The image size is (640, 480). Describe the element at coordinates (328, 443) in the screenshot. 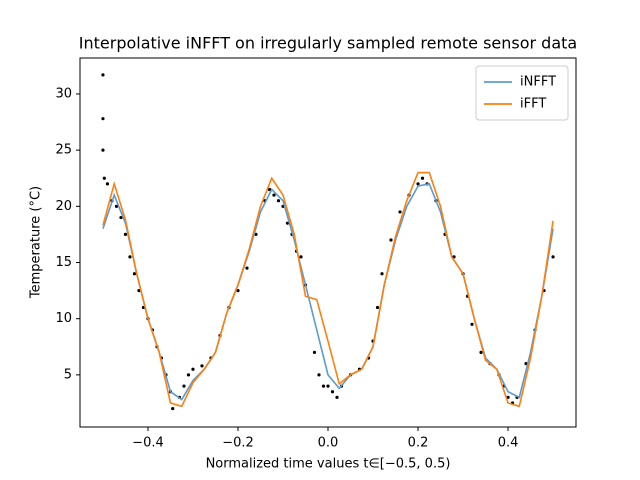

I see `x-tick-label: 0.0` at that location.